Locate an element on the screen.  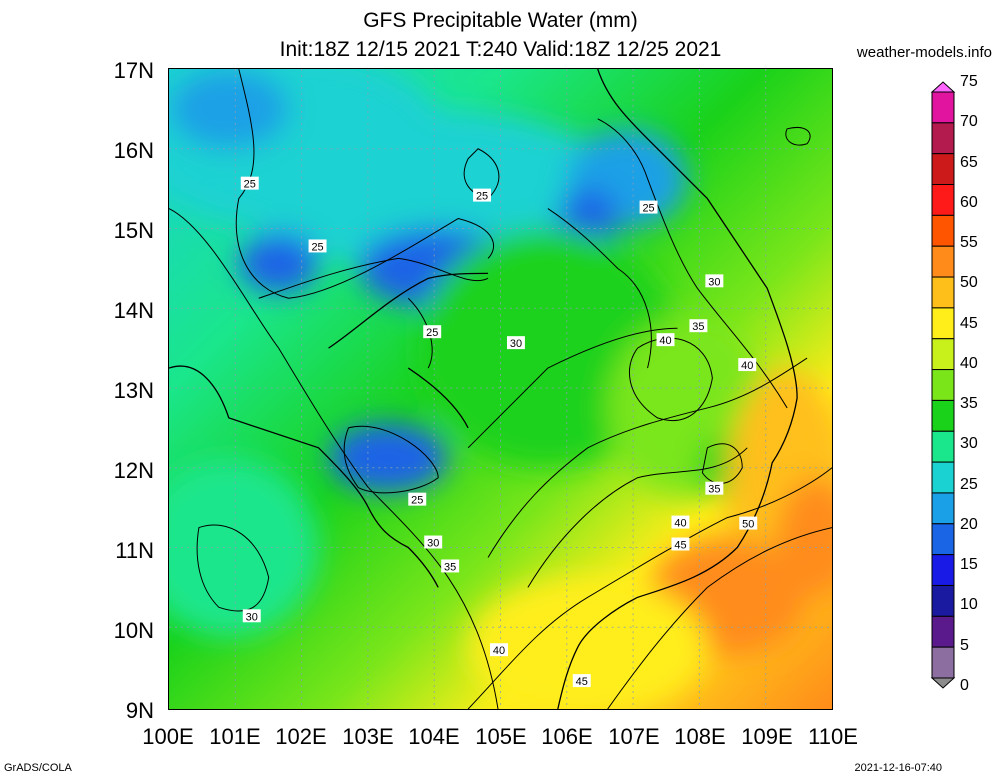
footer-credit: GrADS/COLA is located at coordinates (38, 768).